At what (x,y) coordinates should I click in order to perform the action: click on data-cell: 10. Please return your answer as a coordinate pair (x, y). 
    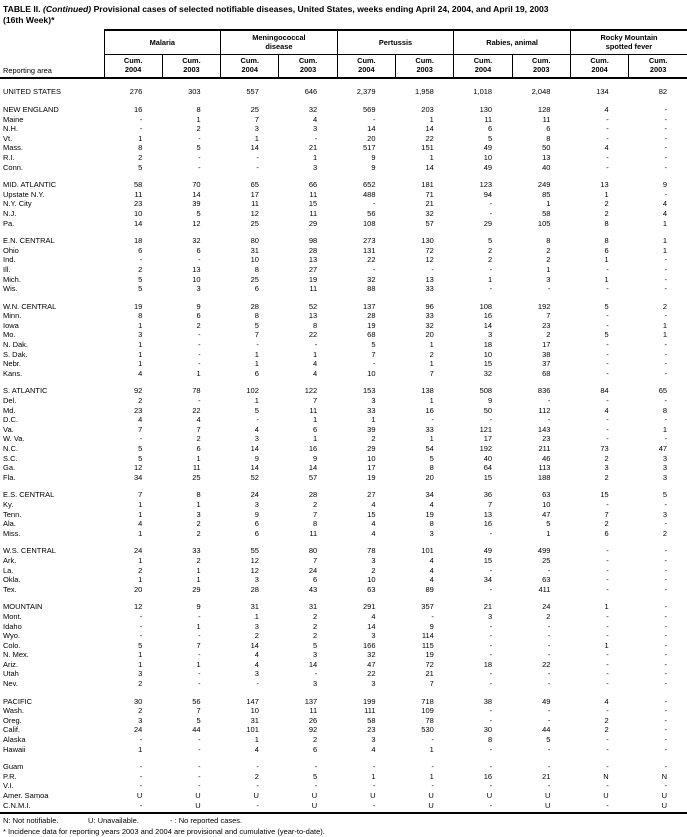
    Looking at the image, I should click on (254, 711).